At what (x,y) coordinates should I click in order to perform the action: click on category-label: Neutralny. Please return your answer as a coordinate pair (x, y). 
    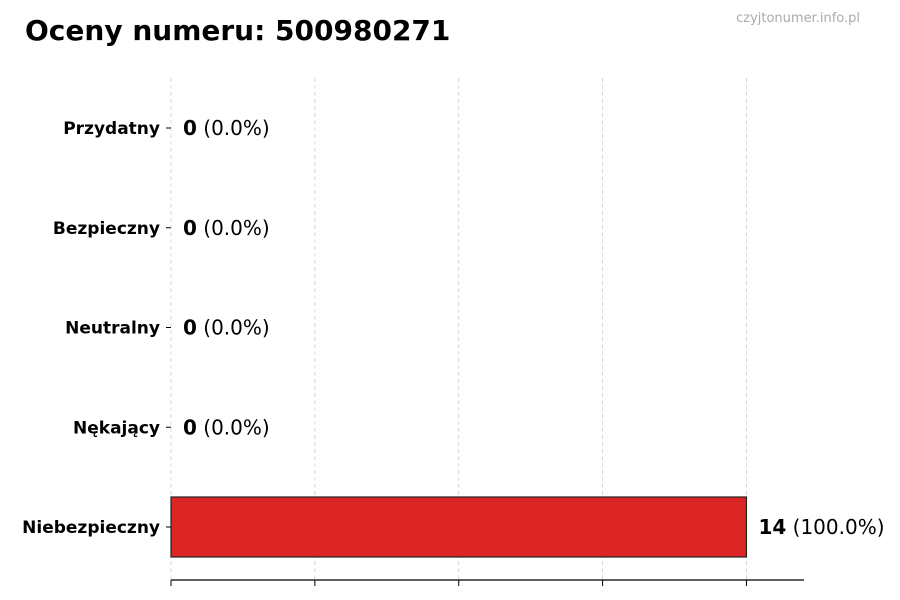
    Looking at the image, I should click on (112, 329).